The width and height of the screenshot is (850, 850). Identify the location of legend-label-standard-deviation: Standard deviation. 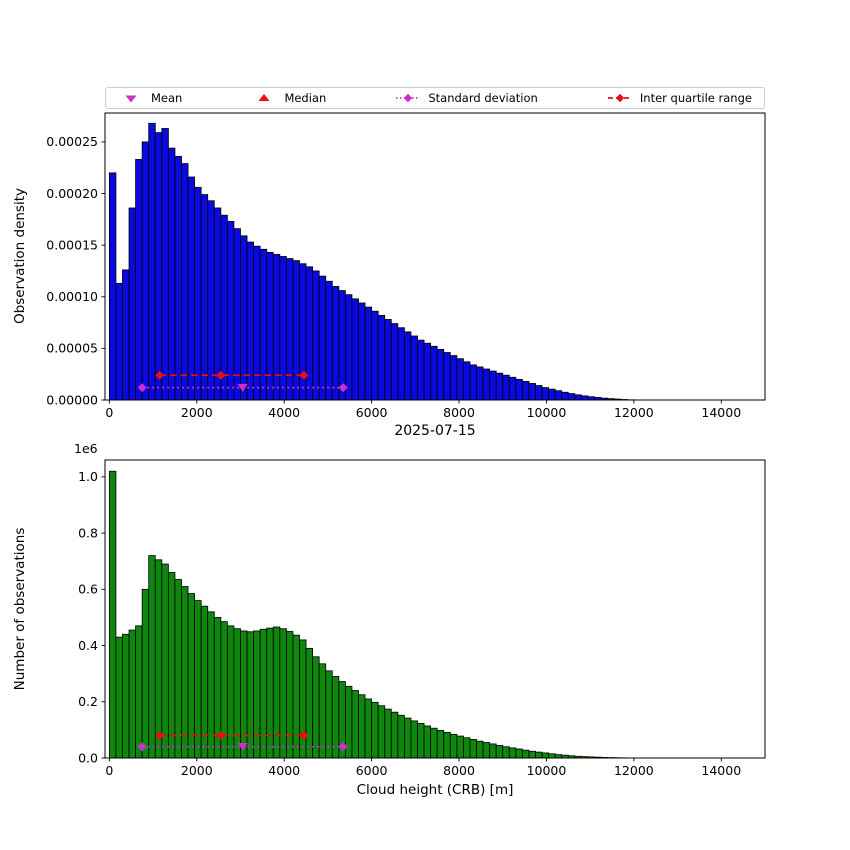
(483, 98).